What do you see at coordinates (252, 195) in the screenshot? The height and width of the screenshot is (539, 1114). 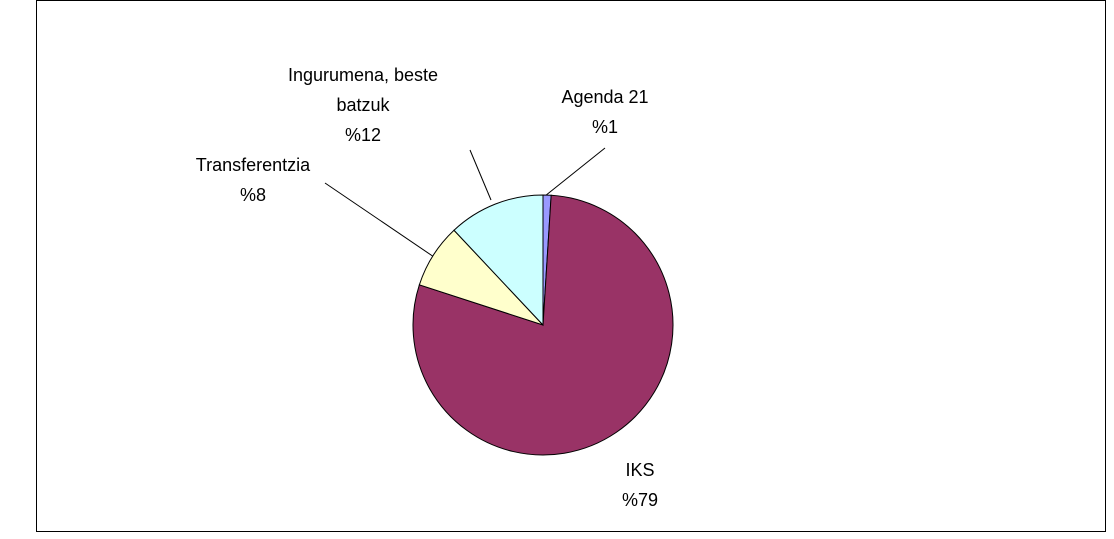 I see `value-label: %8` at bounding box center [252, 195].